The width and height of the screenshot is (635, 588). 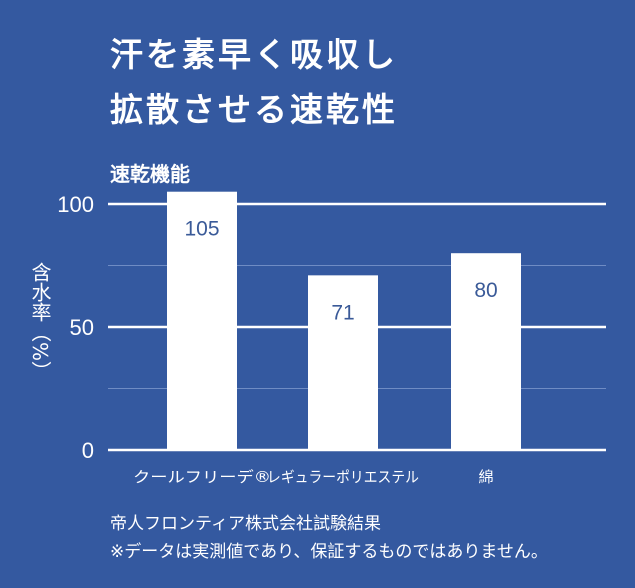 What do you see at coordinates (201, 229) in the screenshot?
I see `bar-value-label: 105` at bounding box center [201, 229].